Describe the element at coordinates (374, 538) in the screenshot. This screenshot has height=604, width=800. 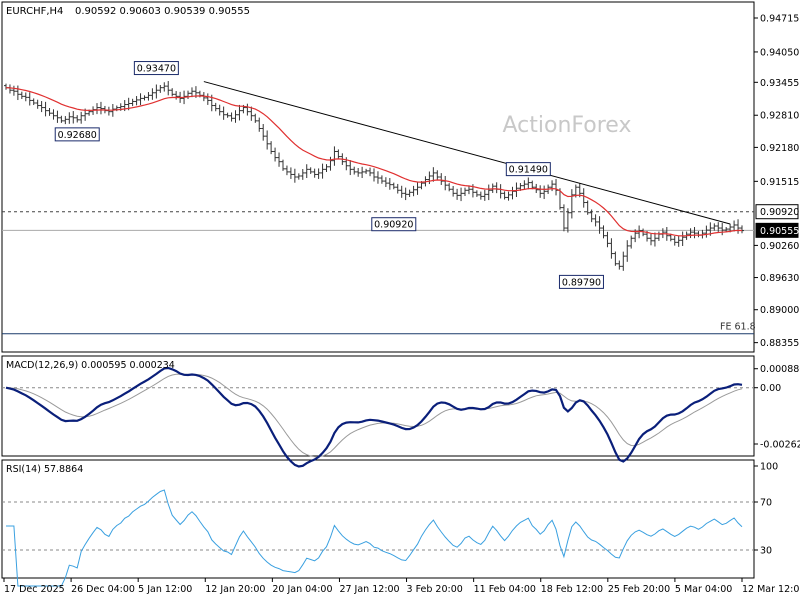
I see `rsi-line` at that location.